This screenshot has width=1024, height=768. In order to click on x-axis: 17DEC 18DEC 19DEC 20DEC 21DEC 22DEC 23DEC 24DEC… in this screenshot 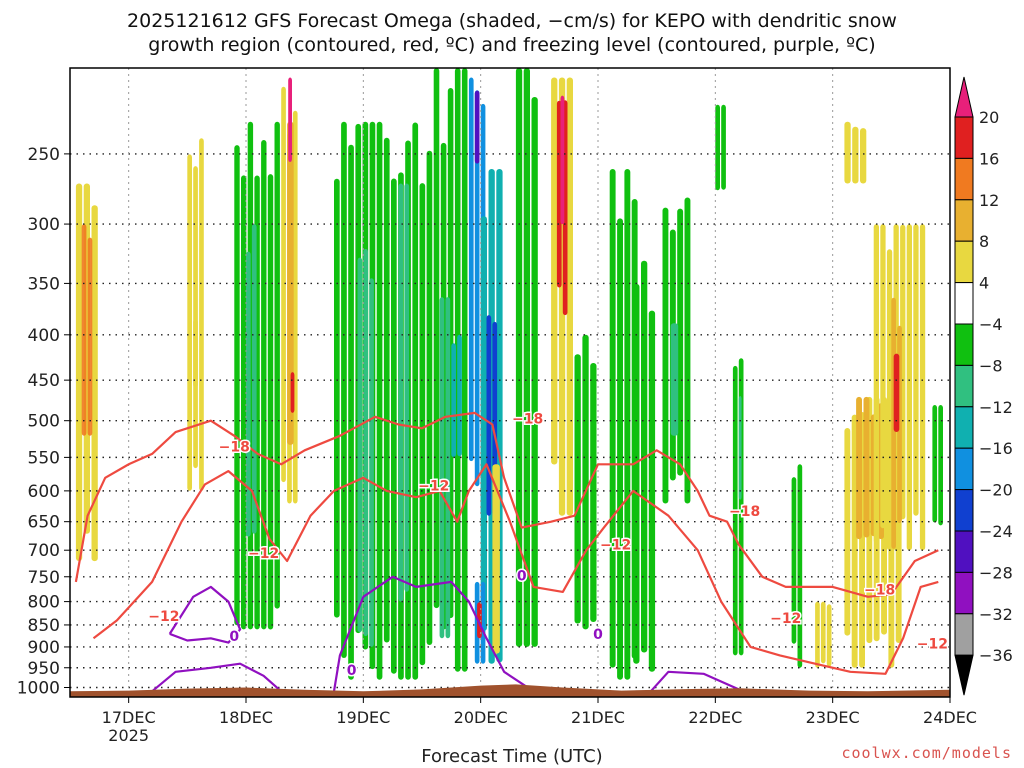, I will do `click(539, 721)`.